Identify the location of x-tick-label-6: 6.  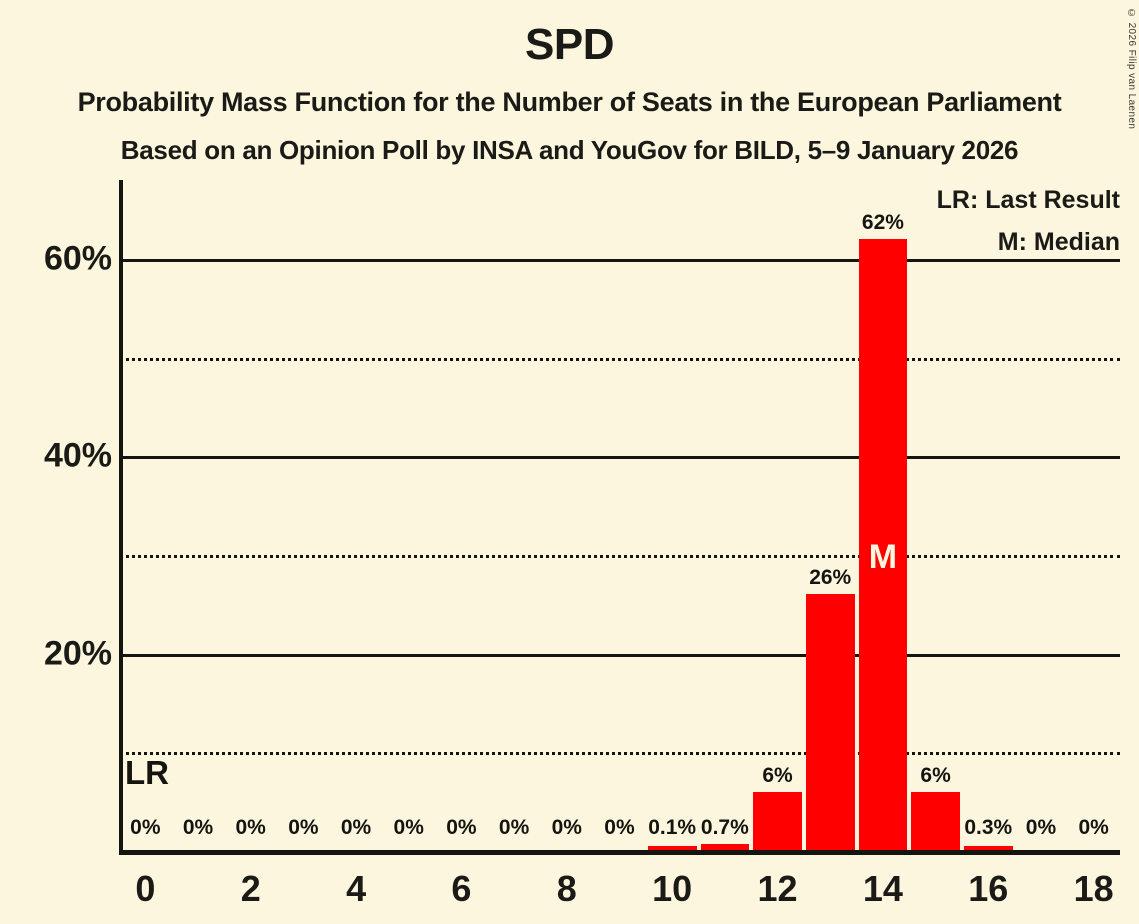
(461, 888).